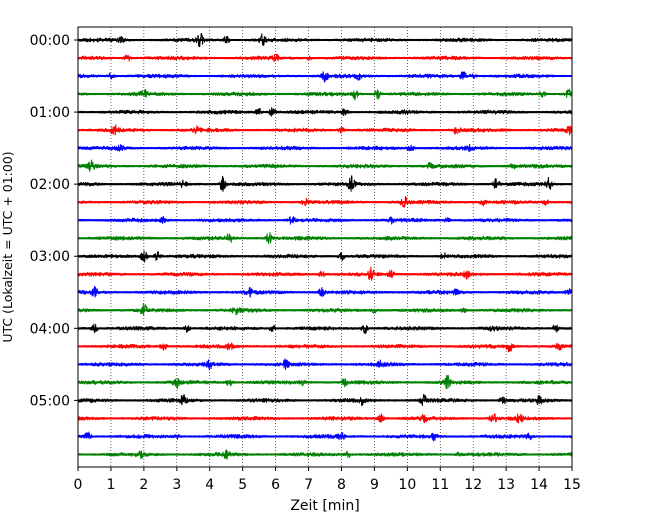 Image resolution: width=650 pixels, height=520 pixels. What do you see at coordinates (327, 480) in the screenshot?
I see `x-axis-ticks: 0 1 2 3 4 5 6 7 8 9 10 11 12 13 14 15` at bounding box center [327, 480].